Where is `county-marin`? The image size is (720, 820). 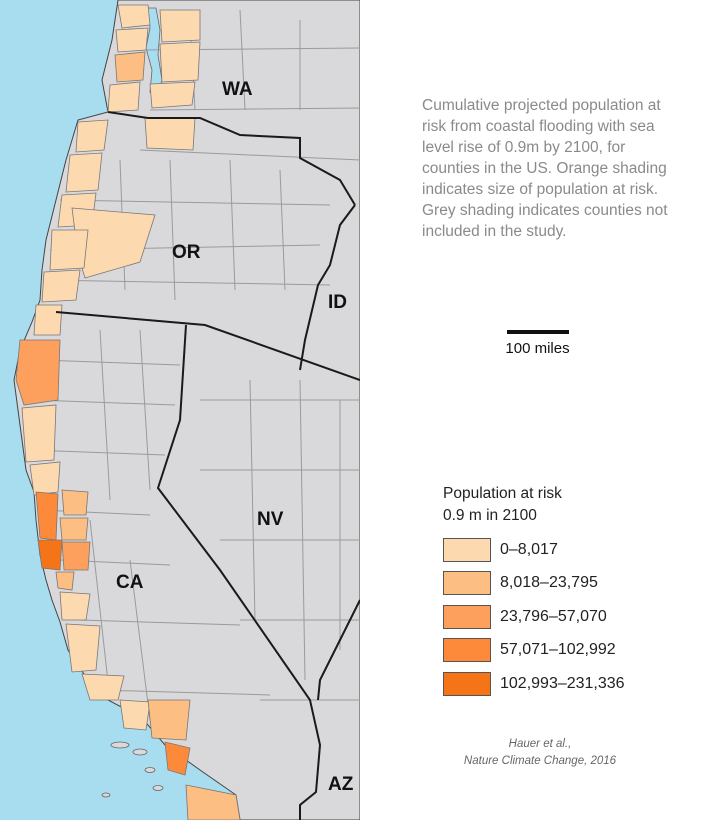
county-marin is located at coordinates (47, 516).